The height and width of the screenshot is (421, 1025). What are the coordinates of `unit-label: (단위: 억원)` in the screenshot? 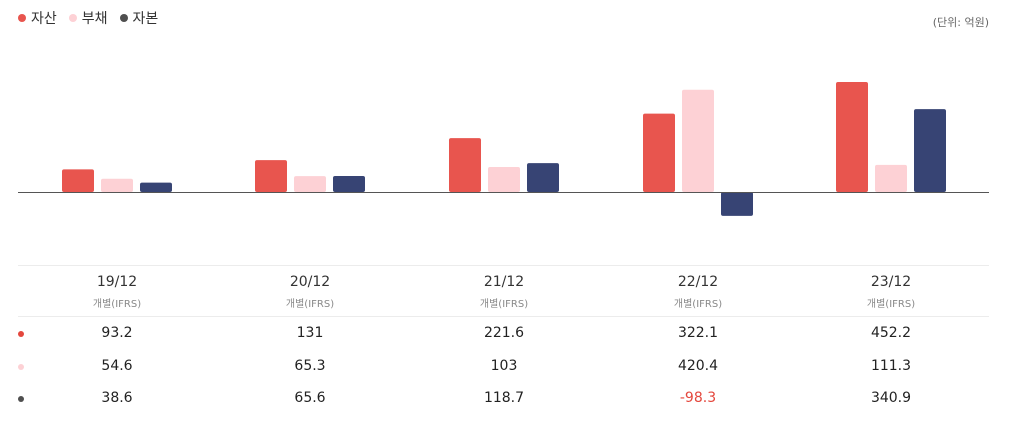 It's located at (960, 22).